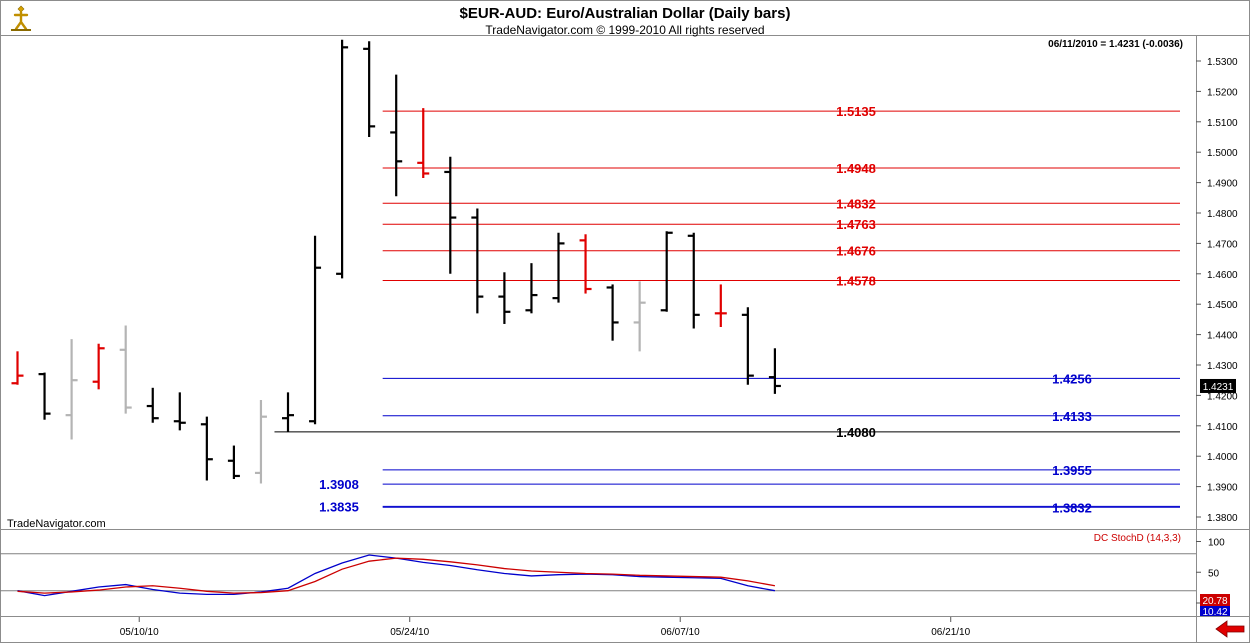 The width and height of the screenshot is (1250, 643). What do you see at coordinates (21, 18) in the screenshot?
I see `trader-figure-icon` at bounding box center [21, 18].